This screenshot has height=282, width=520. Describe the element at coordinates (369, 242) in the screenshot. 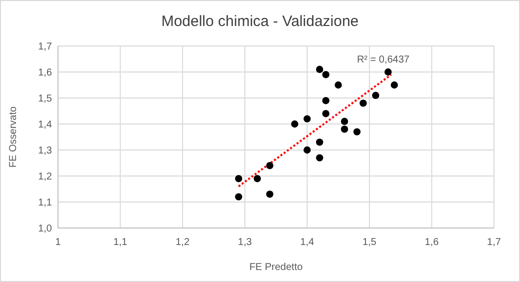

I see `x-tick-label: 1,5` at that location.